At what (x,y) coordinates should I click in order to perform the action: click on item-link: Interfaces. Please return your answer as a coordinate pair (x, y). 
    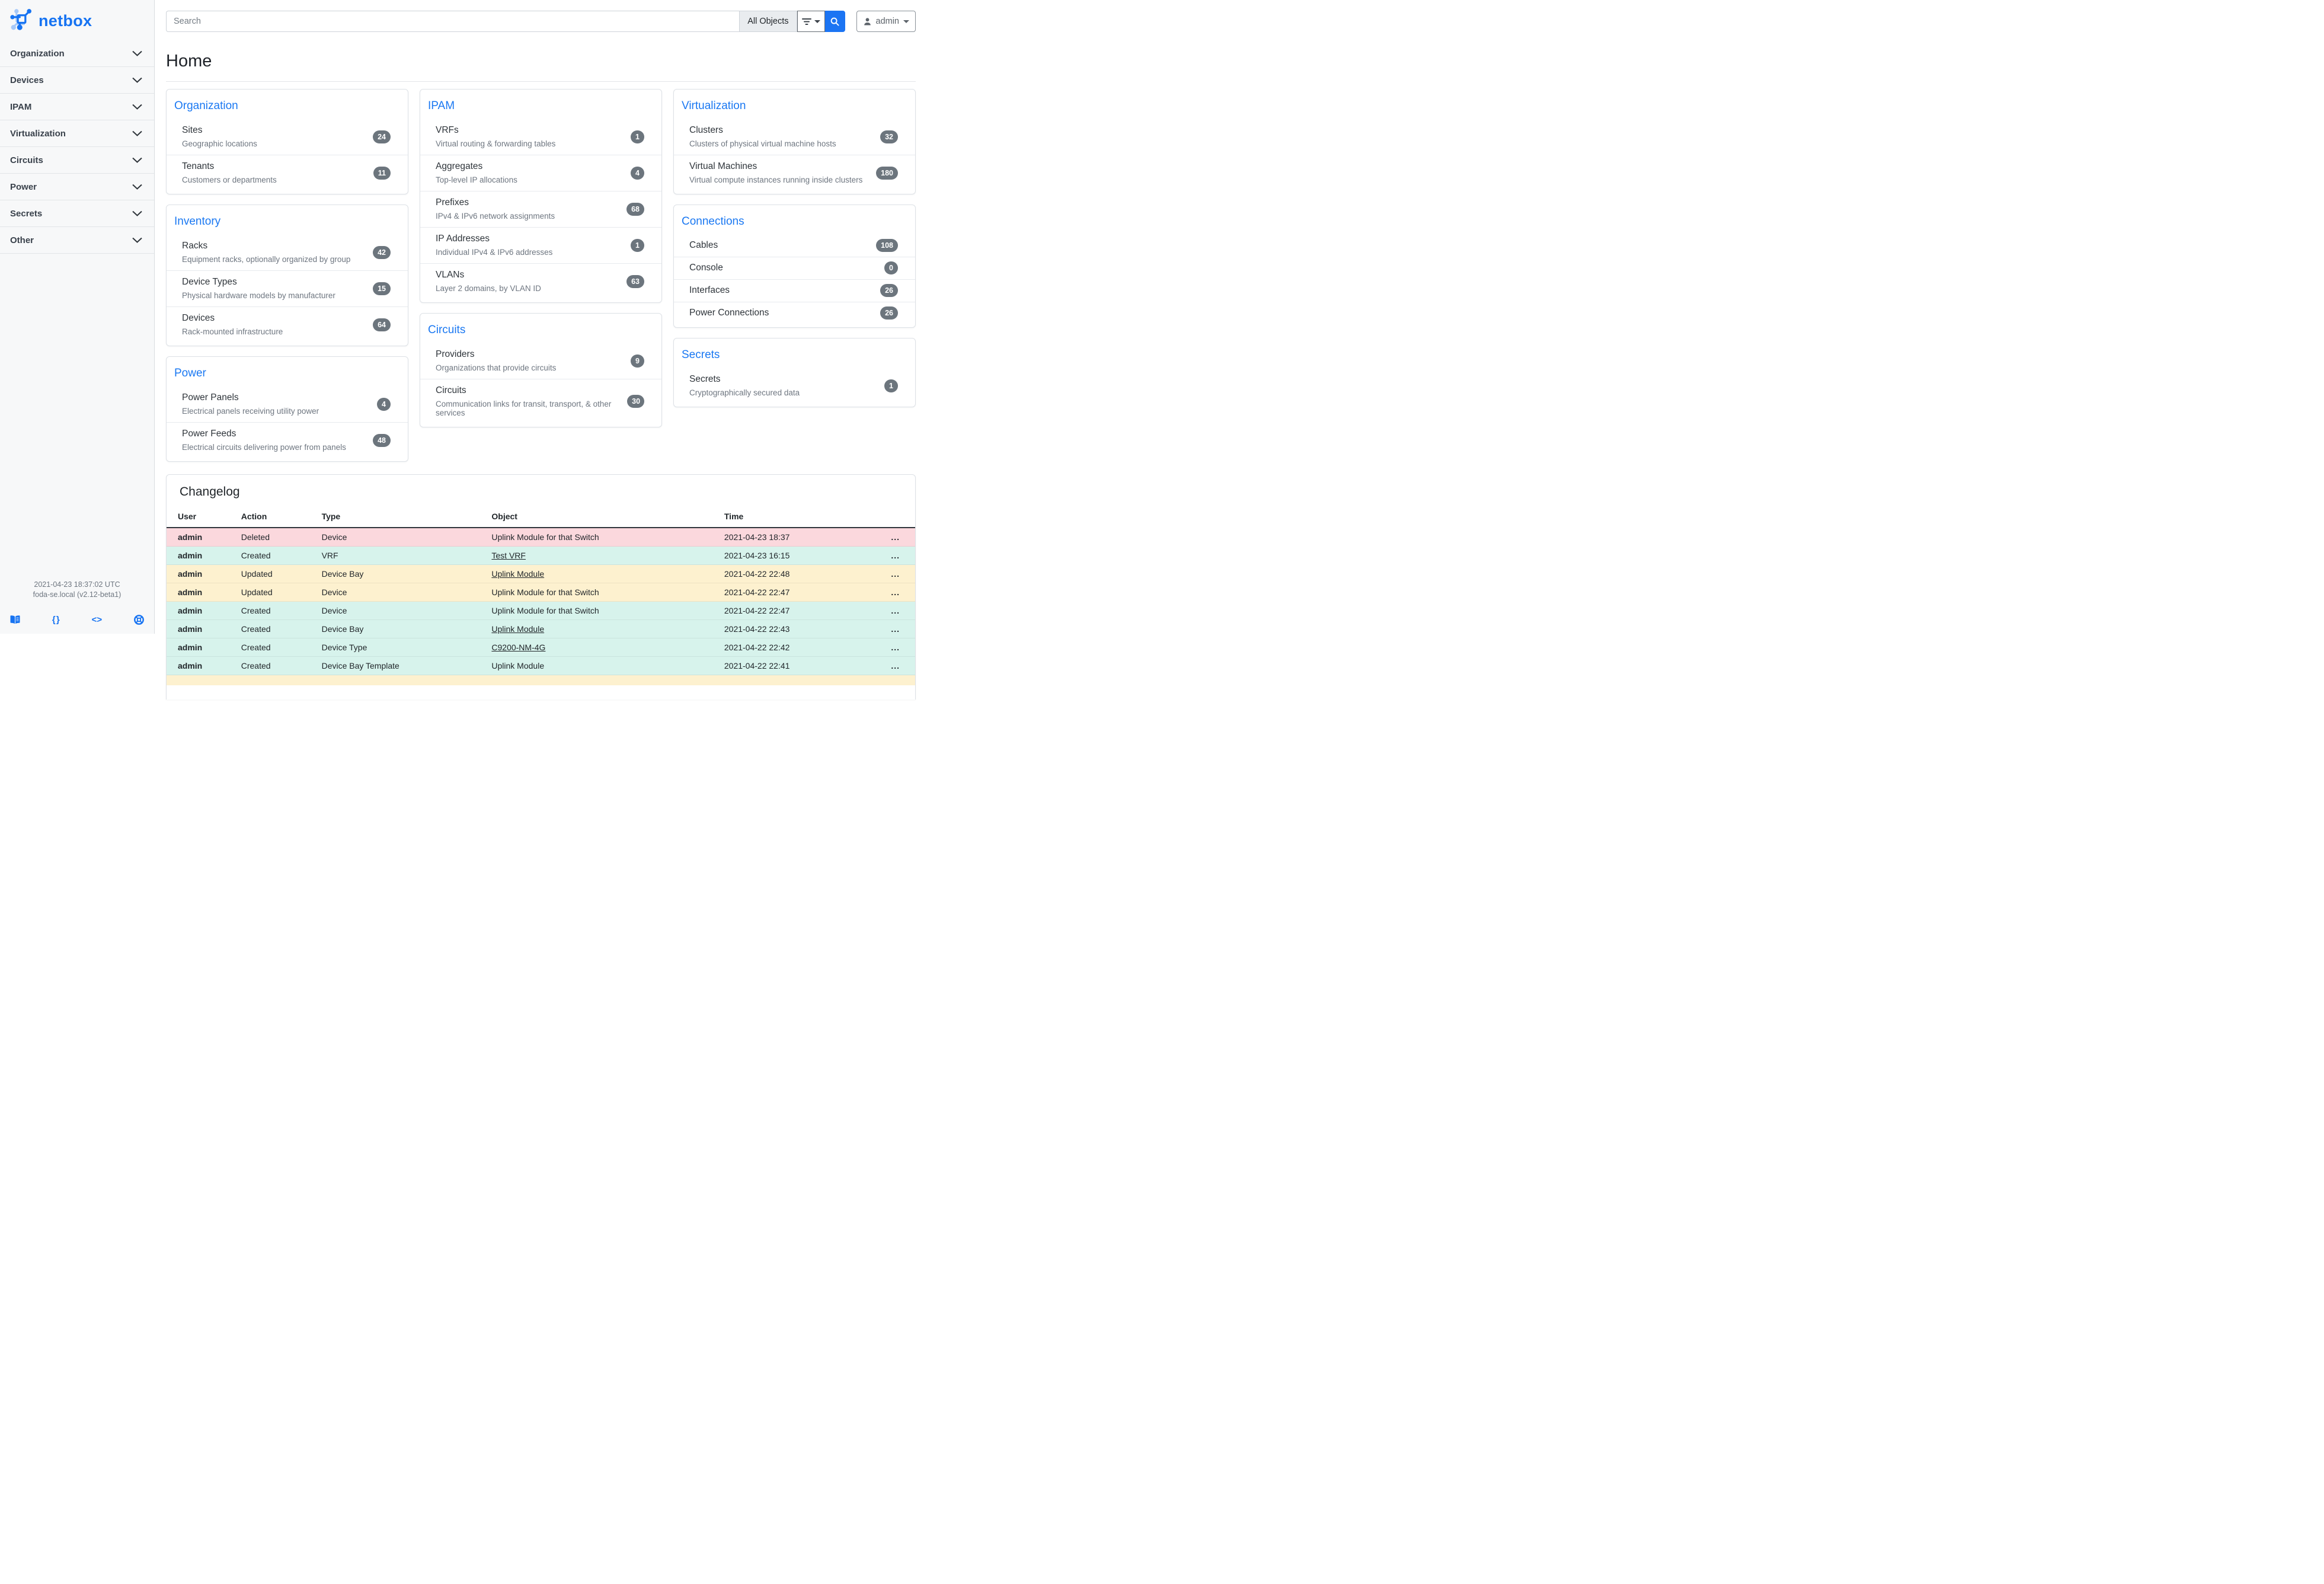
    Looking at the image, I should click on (709, 290).